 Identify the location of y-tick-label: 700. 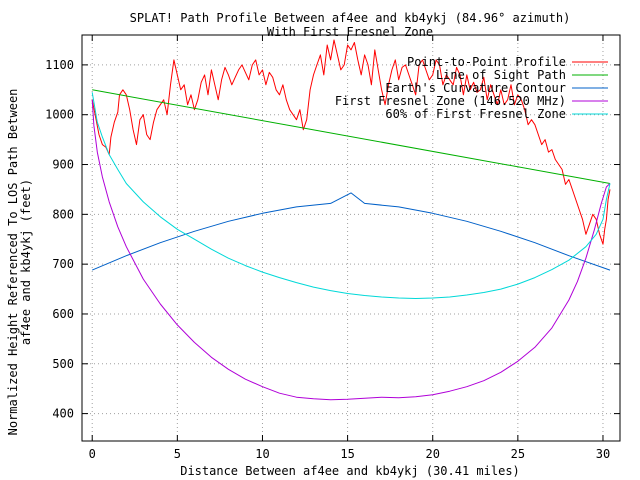
(63, 264).